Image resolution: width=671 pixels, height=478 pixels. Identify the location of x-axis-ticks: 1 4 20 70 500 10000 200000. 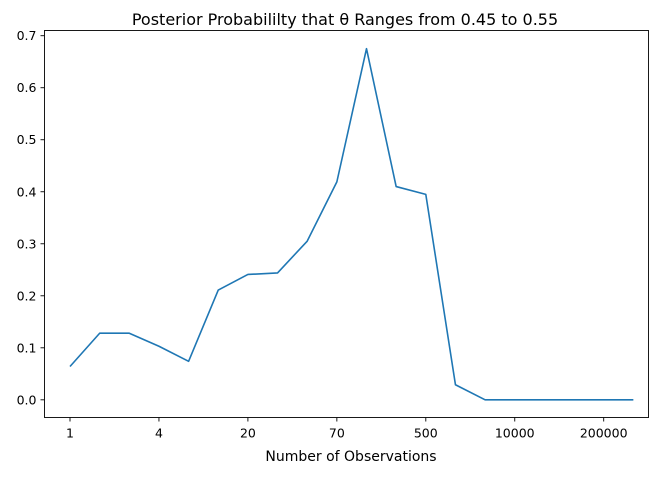
(347, 429).